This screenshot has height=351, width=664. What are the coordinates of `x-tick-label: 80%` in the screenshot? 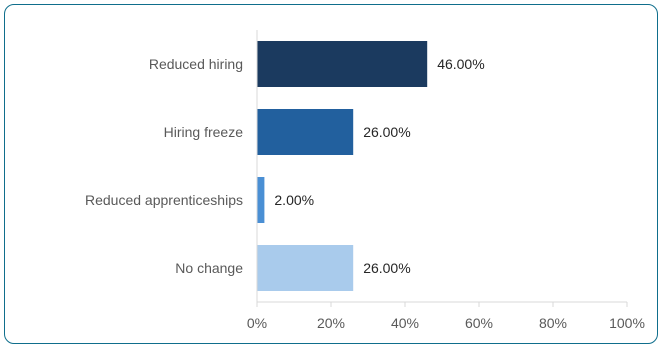 It's located at (553, 323).